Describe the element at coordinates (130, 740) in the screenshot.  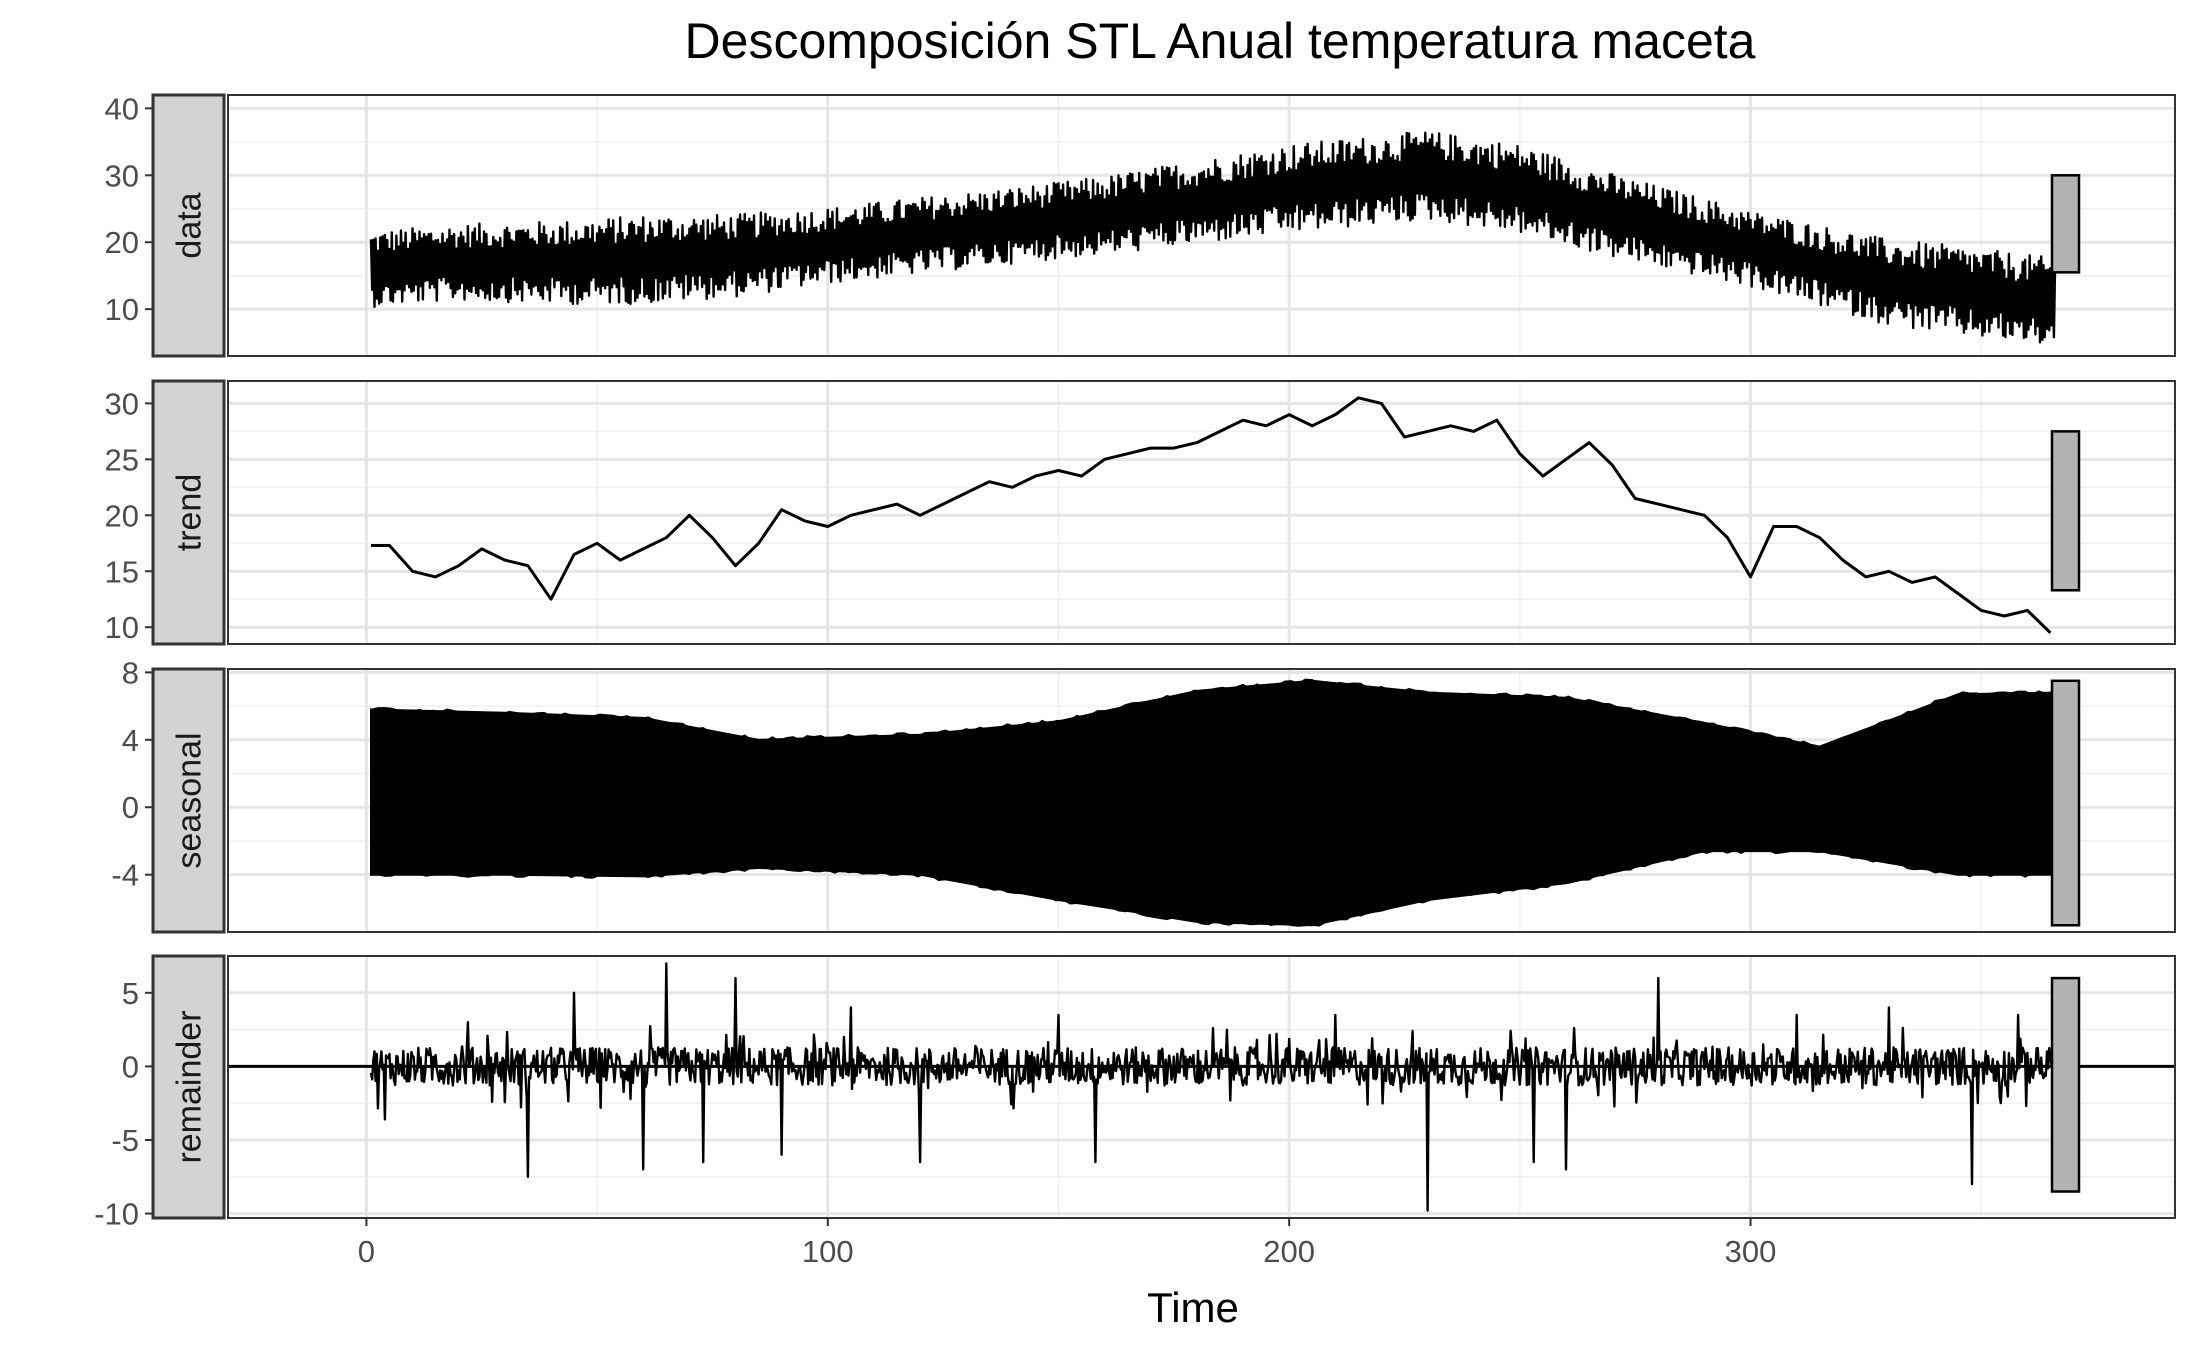
I see `y-tick-label: 4` at that location.